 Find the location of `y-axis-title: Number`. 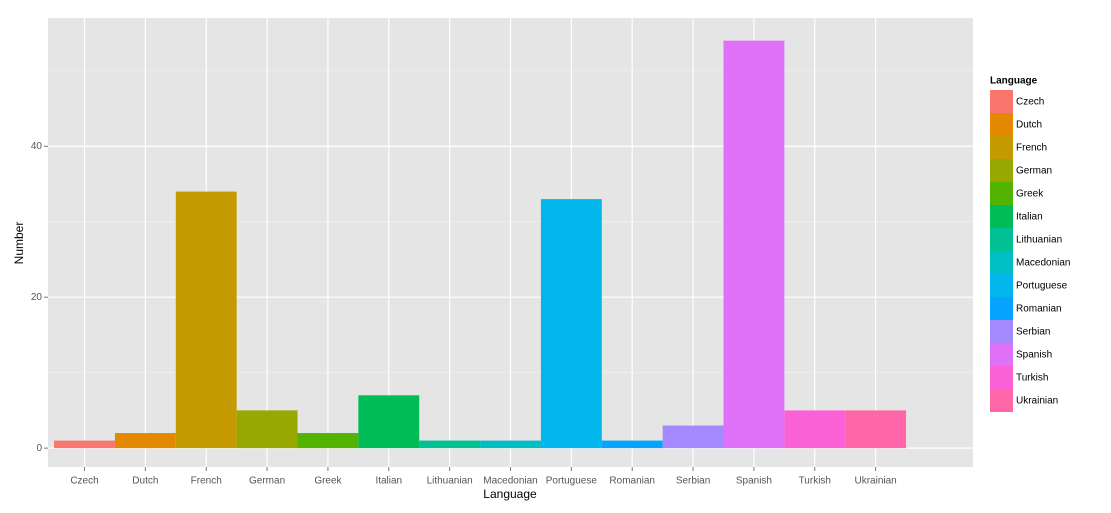

y-axis-title: Number is located at coordinates (19, 243).